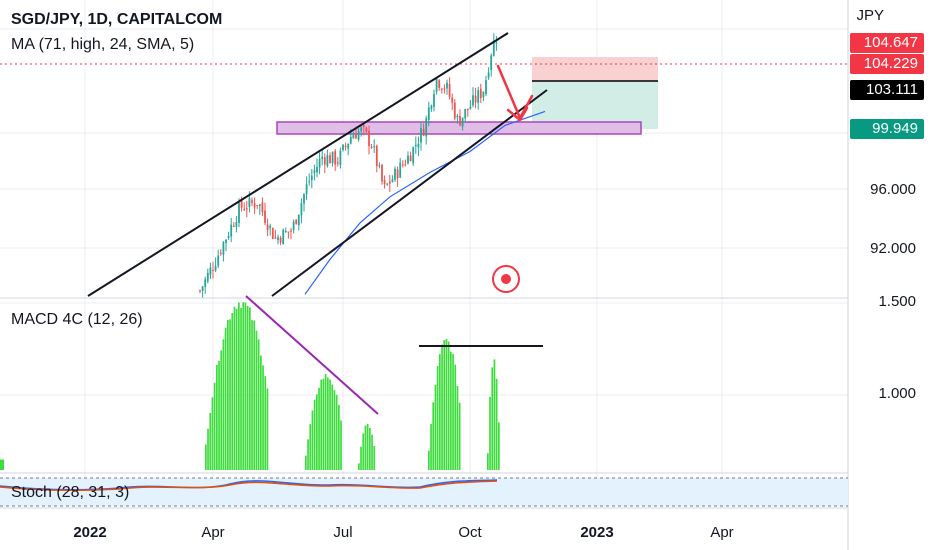 The image size is (932, 550). Describe the element at coordinates (722, 532) in the screenshot. I see `time-label-apr-2023: Apr` at that location.